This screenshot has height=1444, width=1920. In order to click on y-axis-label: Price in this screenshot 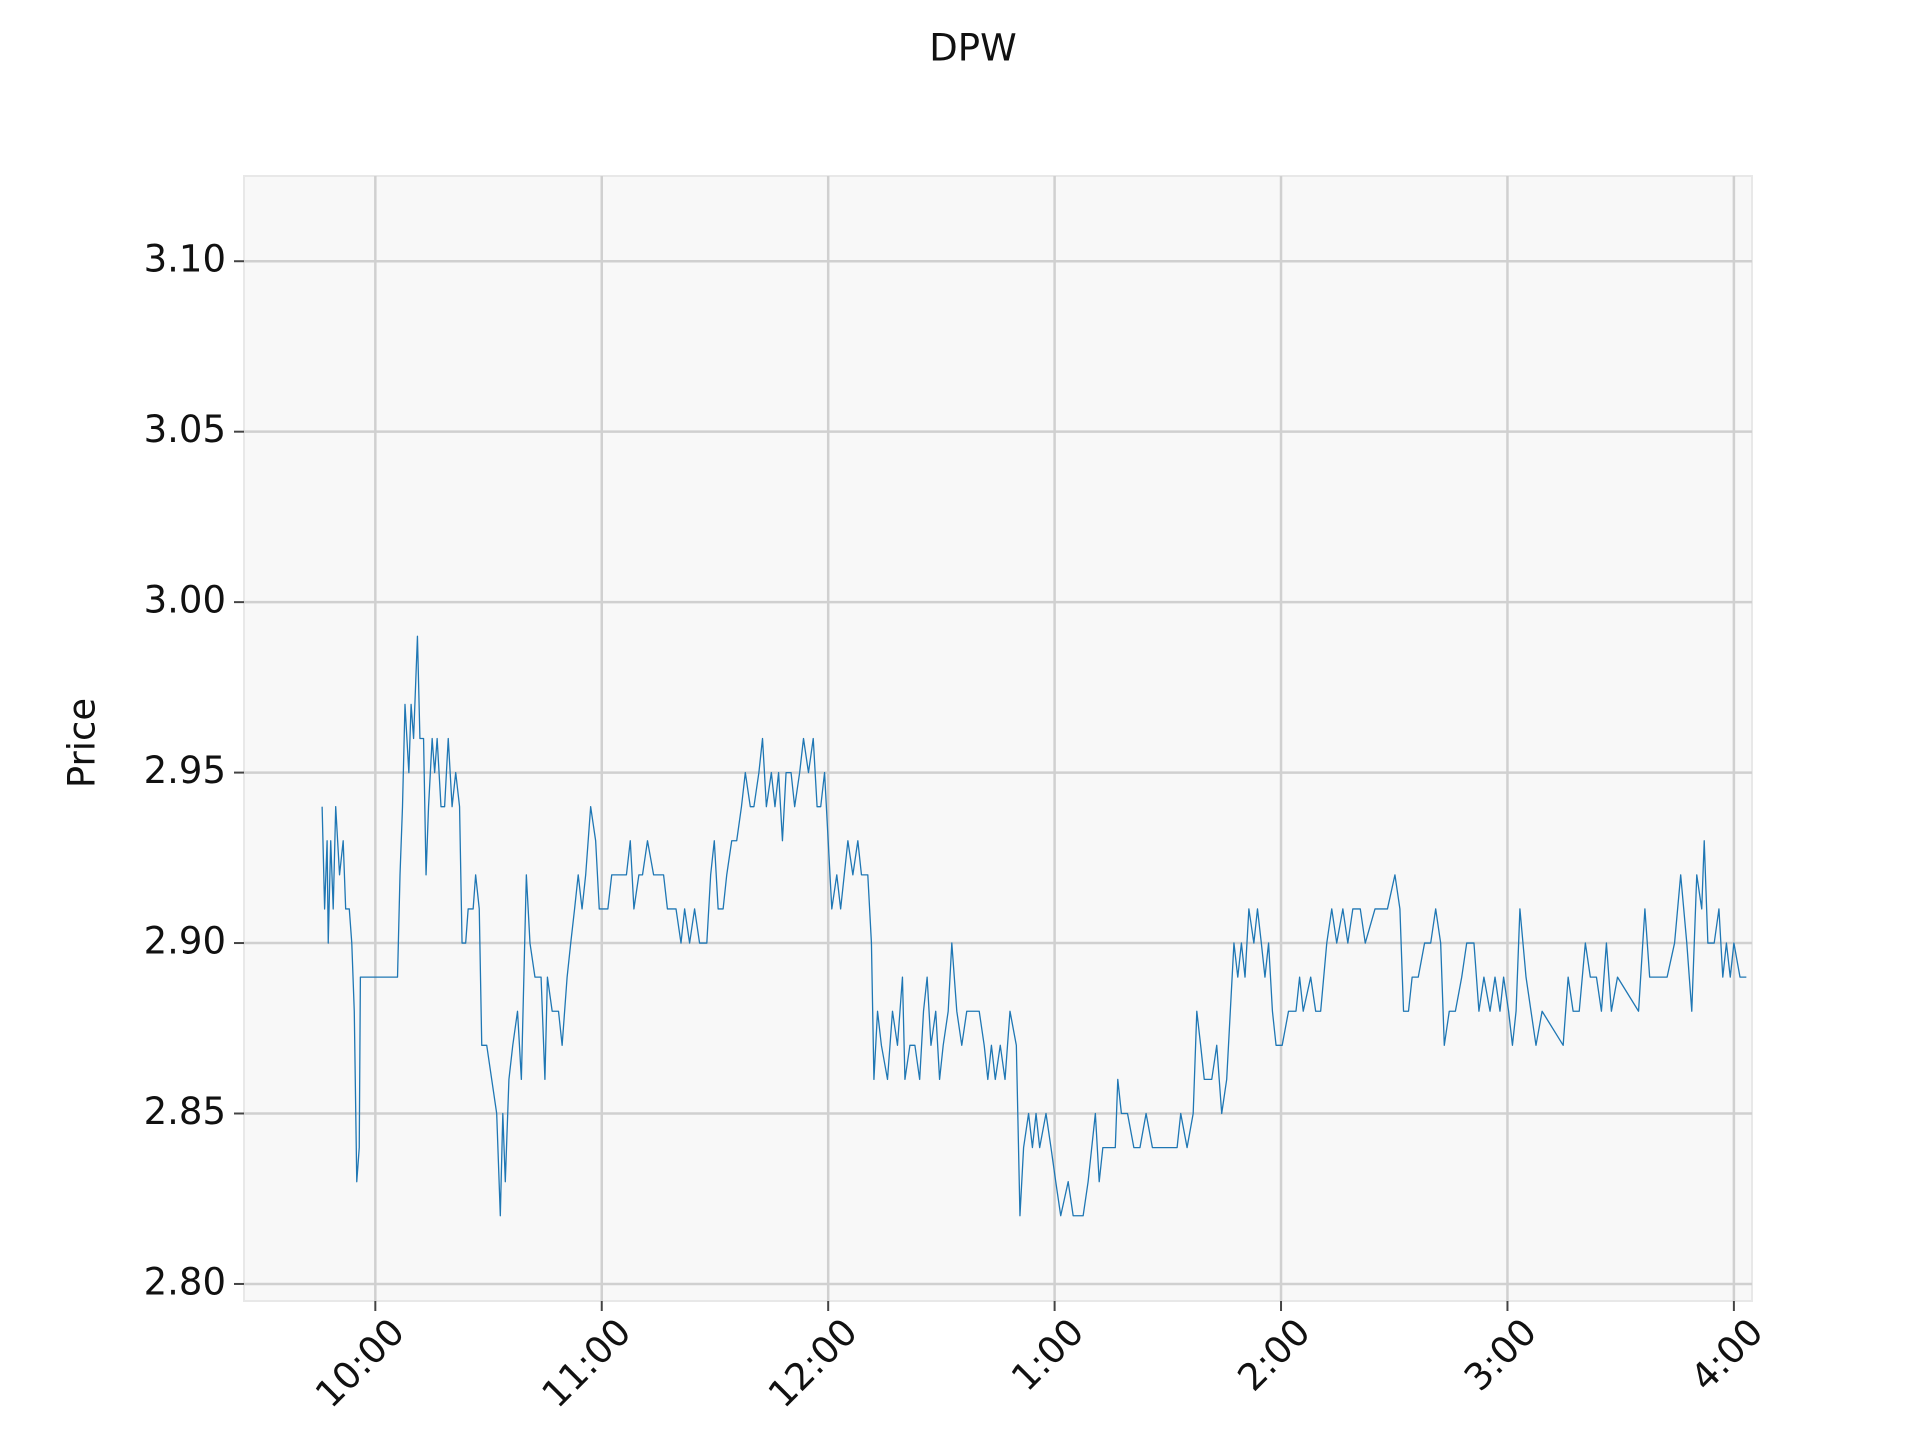, I will do `click(82, 743)`.